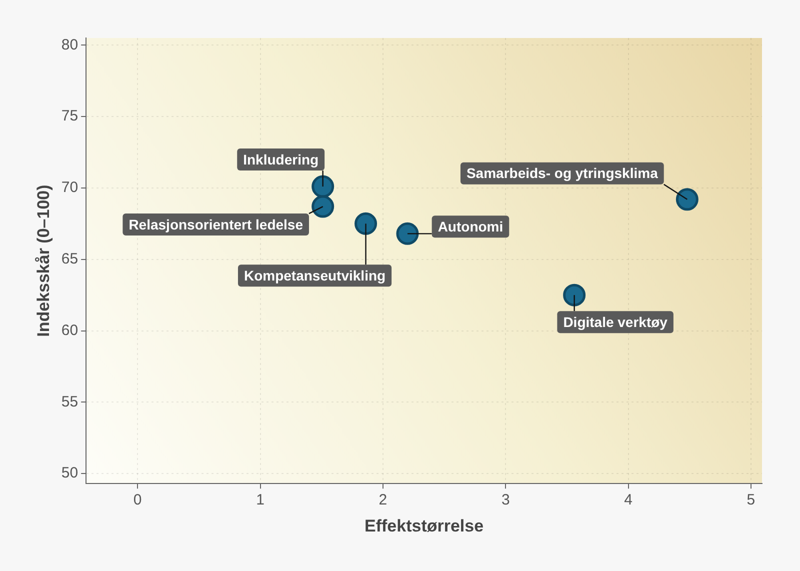 This screenshot has height=571, width=800. Describe the element at coordinates (628, 500) in the screenshot. I see `x-tick-label: 4` at that location.